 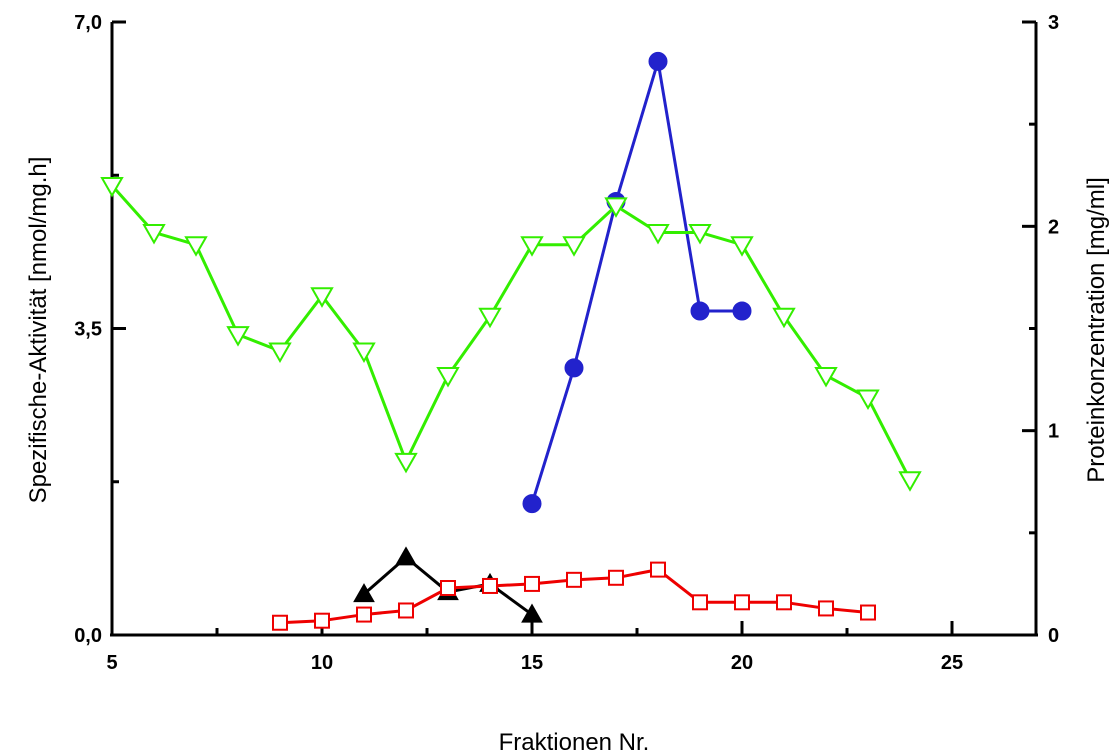 I want to click on left-y-tick-label: 3,5, so click(x=88, y=330).